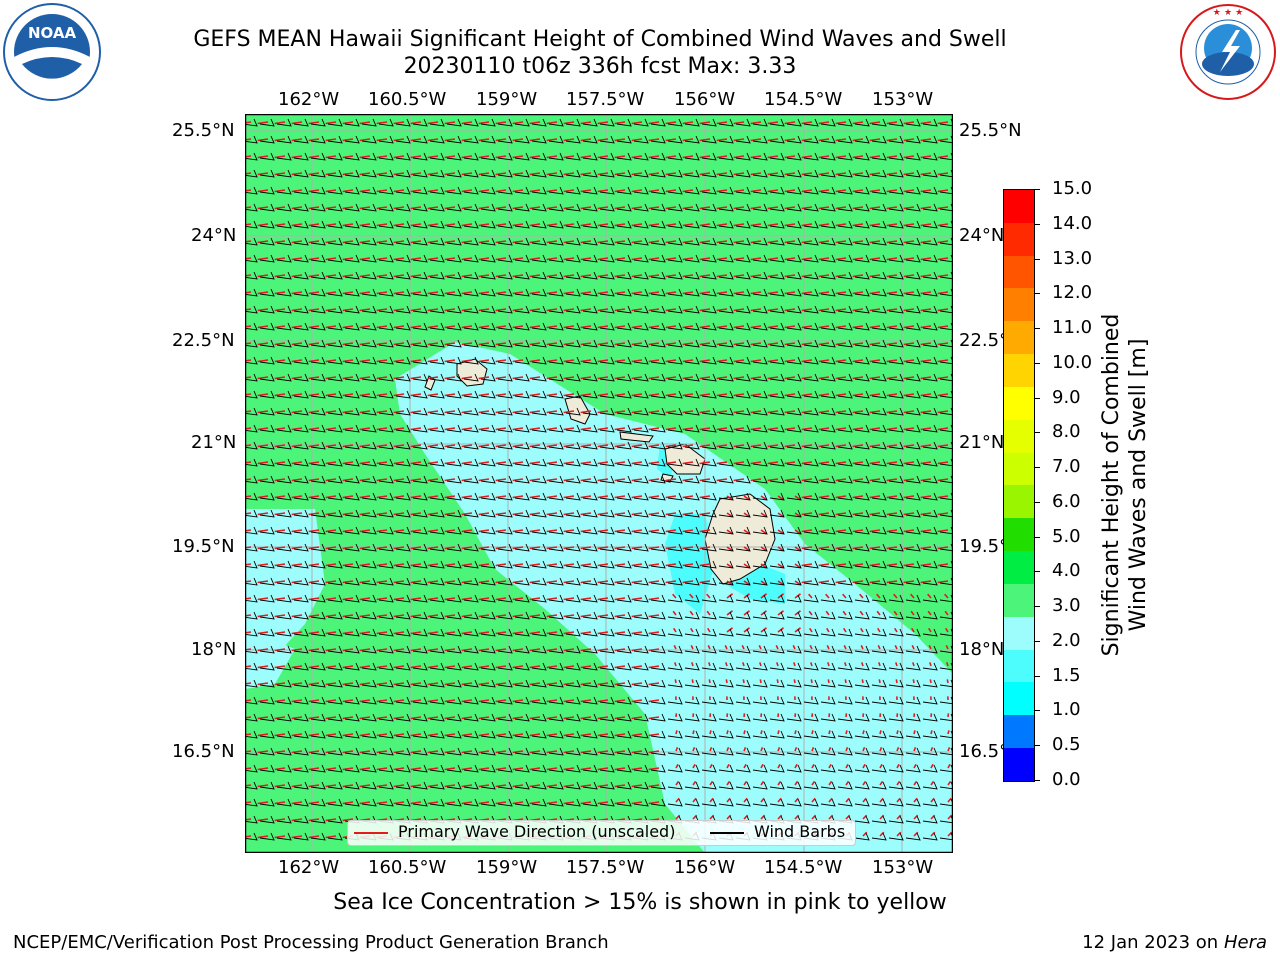 This screenshot has height=960, width=1280. I want to click on lat-tick-left: 22.5°N, so click(203, 340).